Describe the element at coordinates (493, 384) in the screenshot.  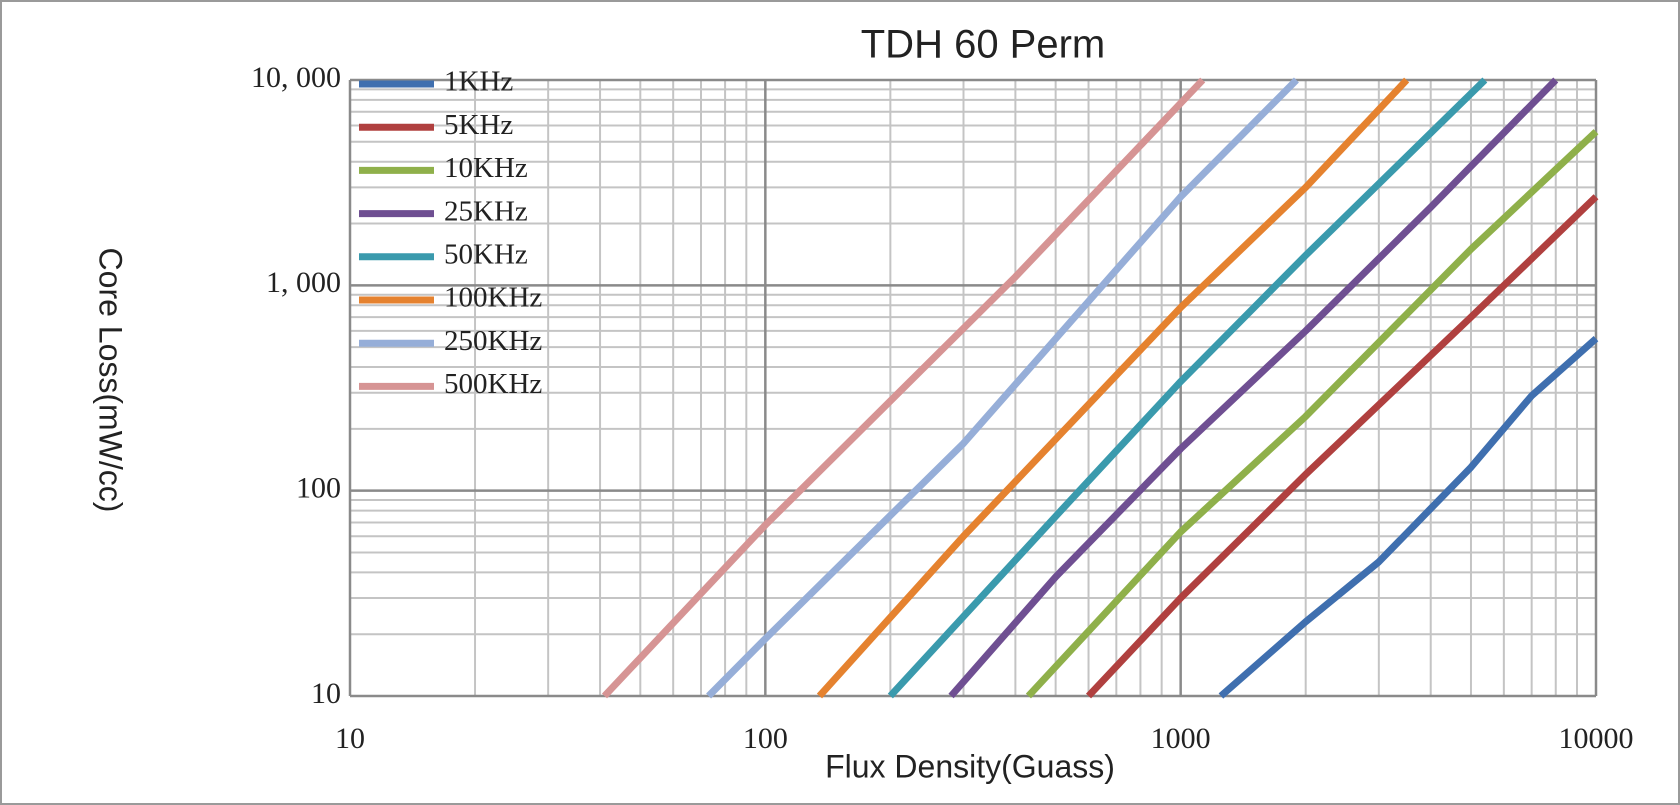
I see `legend-label: 500KHz` at that location.